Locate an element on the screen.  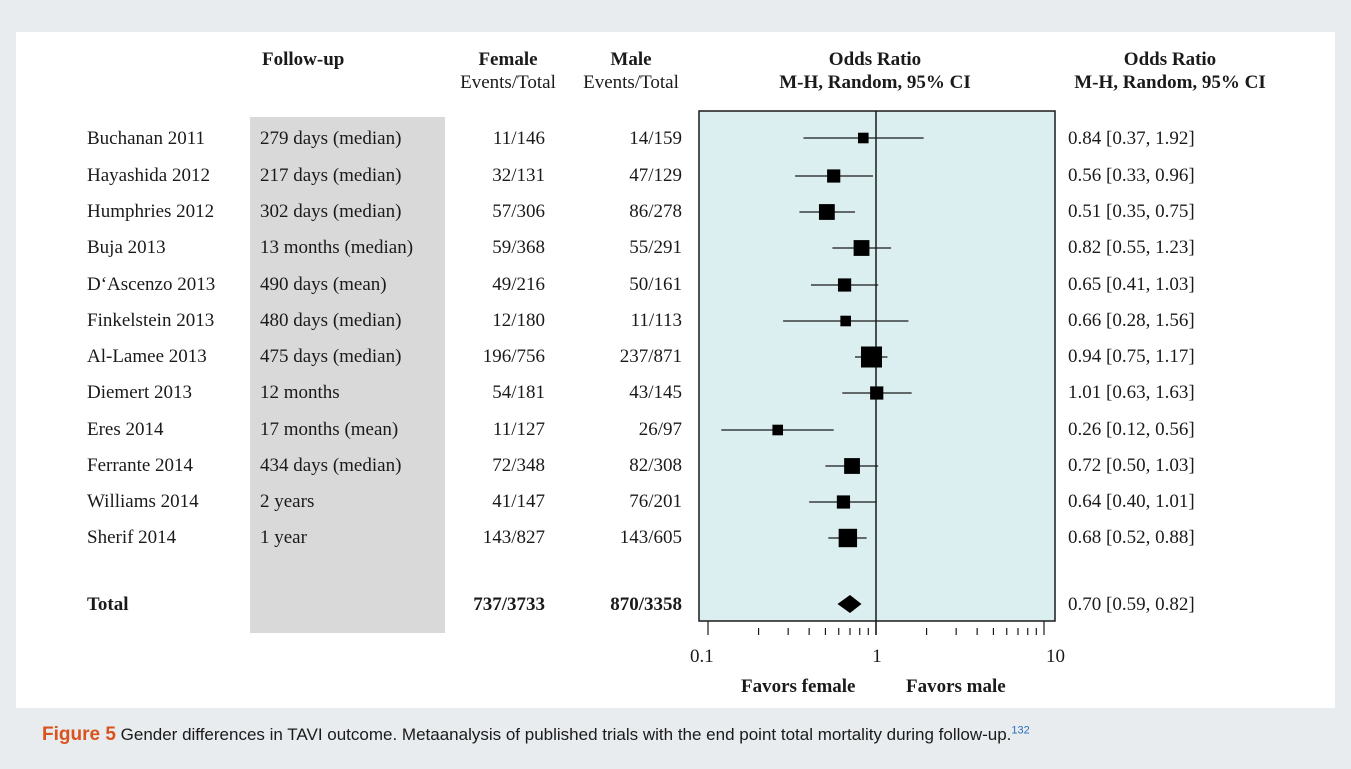
male-events: 86/278 is located at coordinates (655, 211).